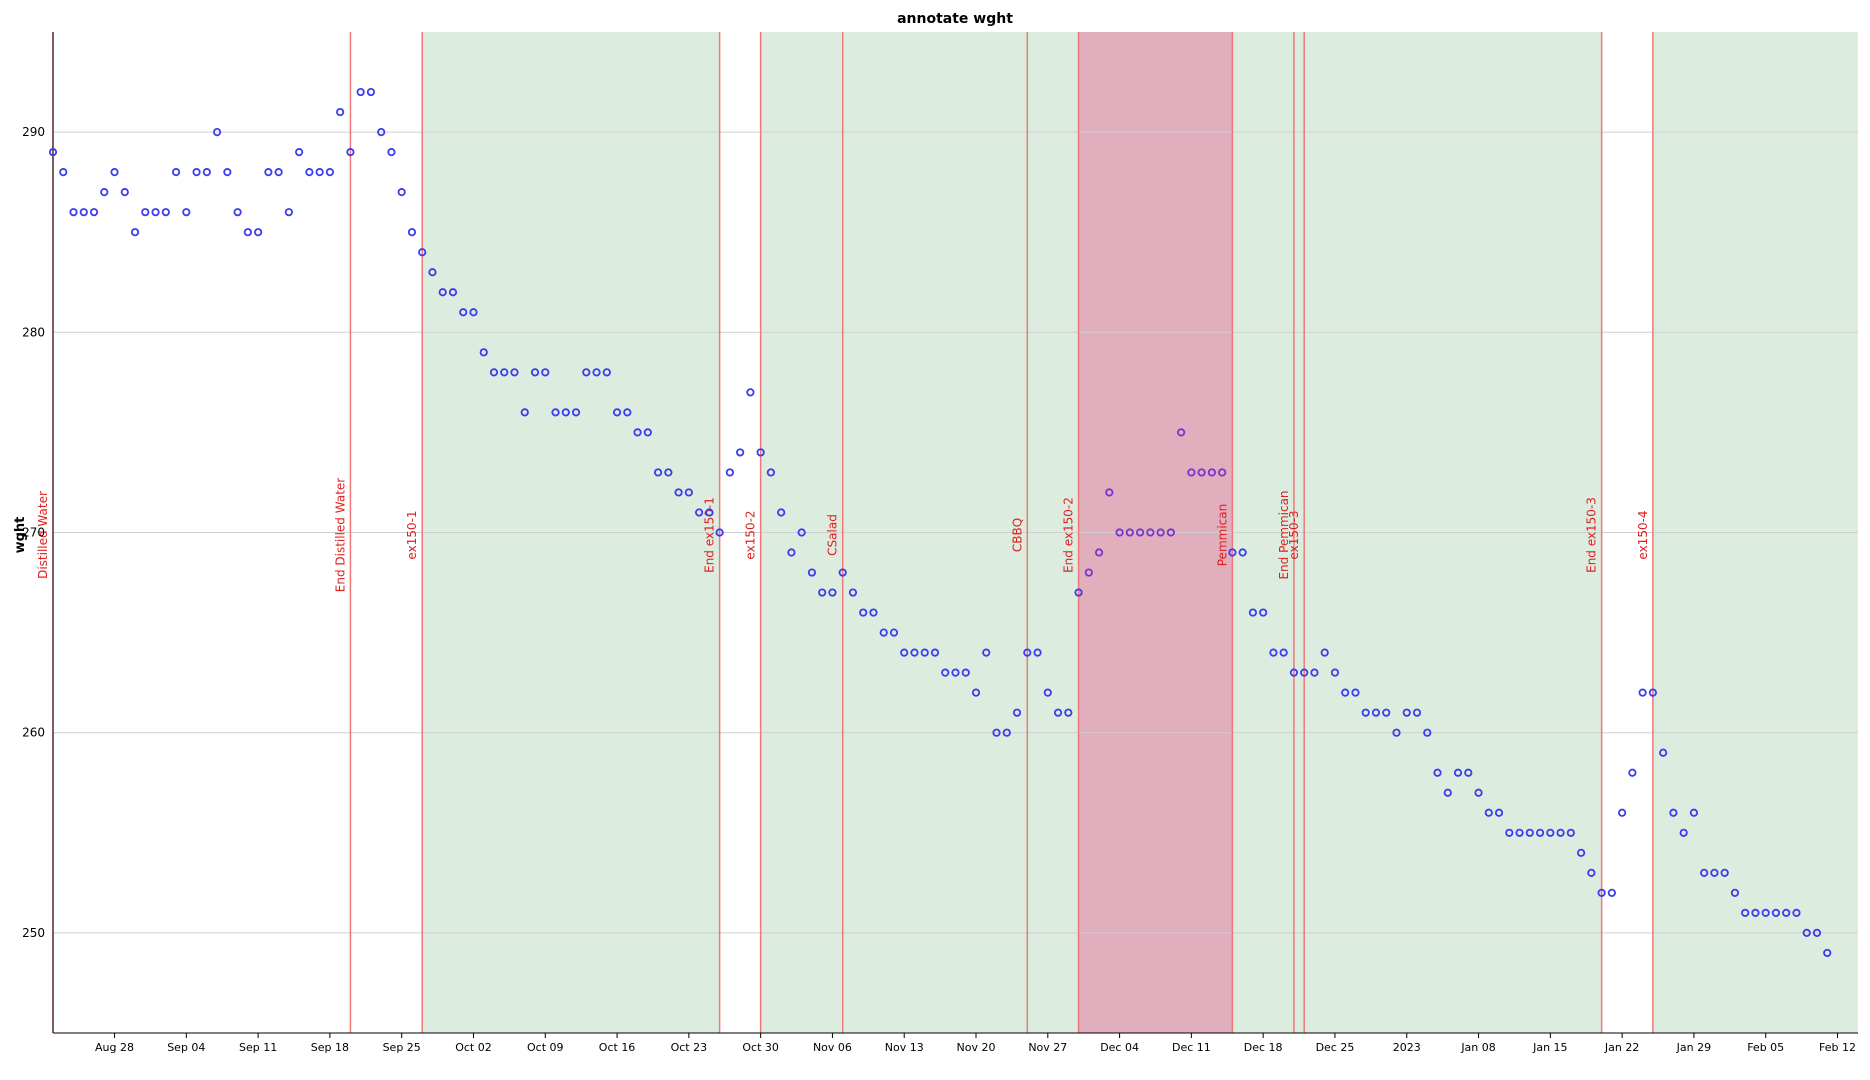  I want to click on x-tick-label: Jan 29, so click(1693, 1047).